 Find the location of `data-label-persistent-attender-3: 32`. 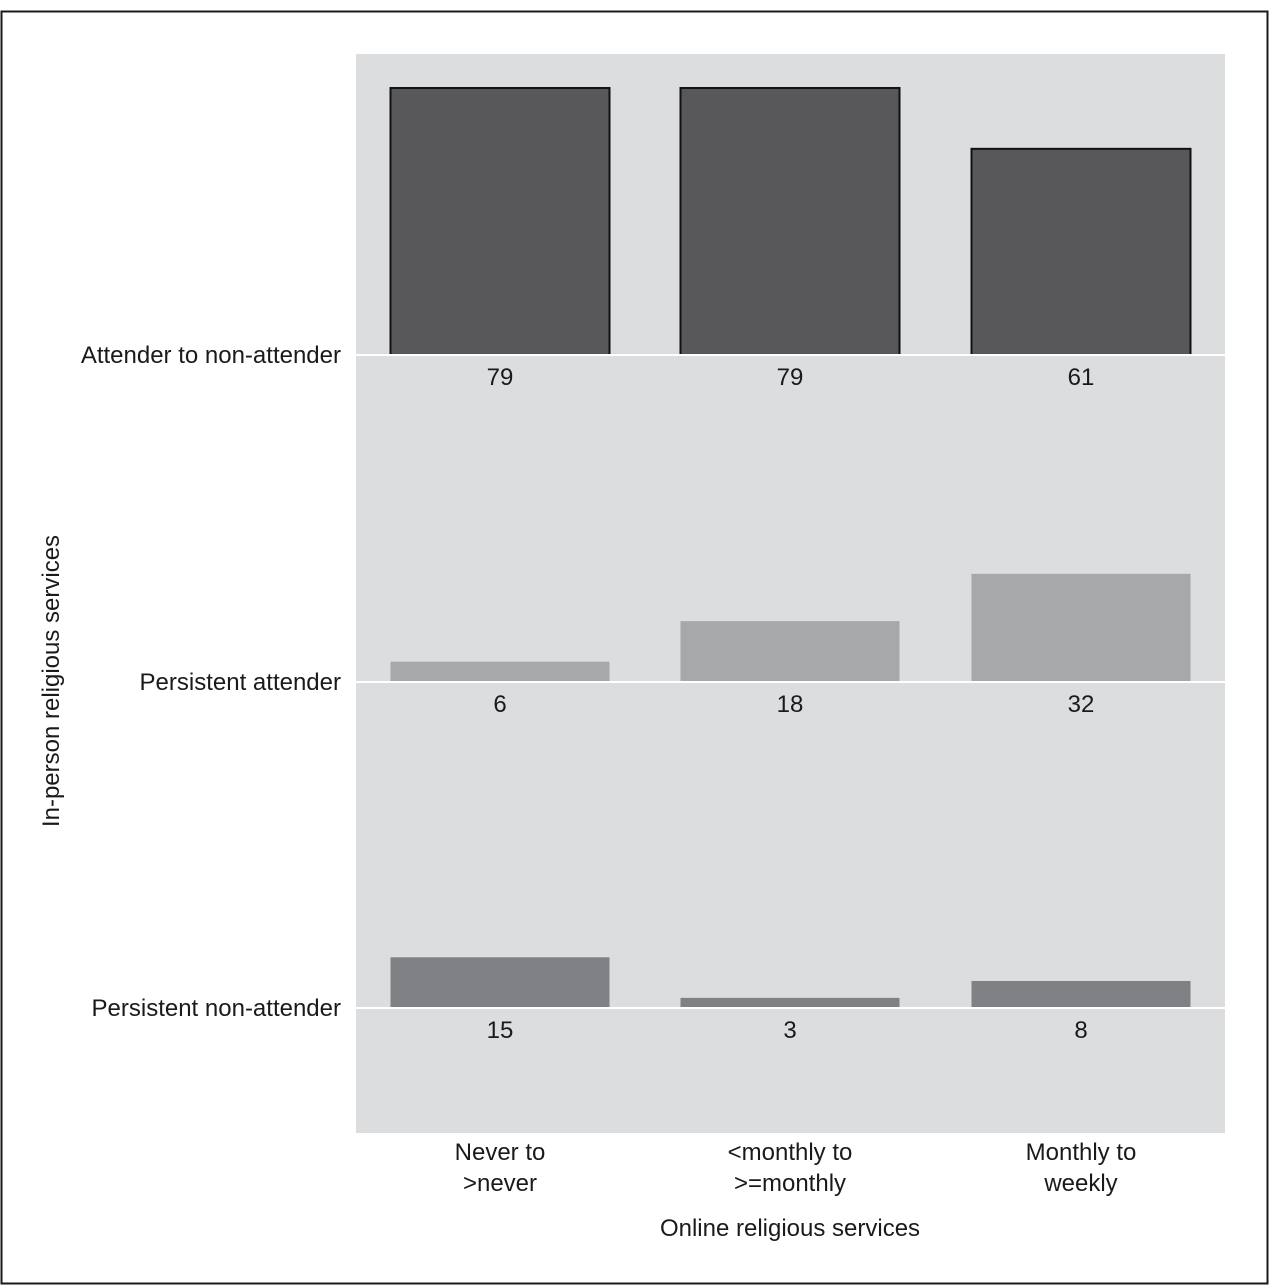

data-label-persistent-attender-3: 32 is located at coordinates (1081, 704).